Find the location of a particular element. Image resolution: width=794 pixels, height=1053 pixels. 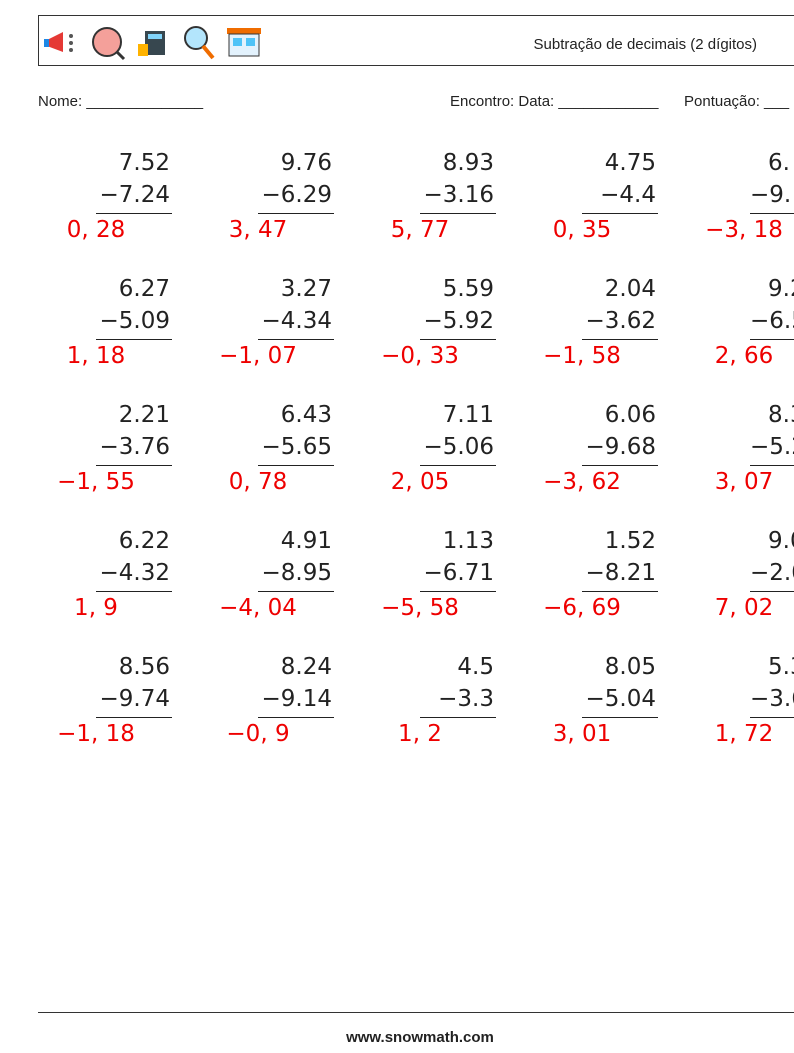

answer: 3, 47 is located at coordinates (258, 230).